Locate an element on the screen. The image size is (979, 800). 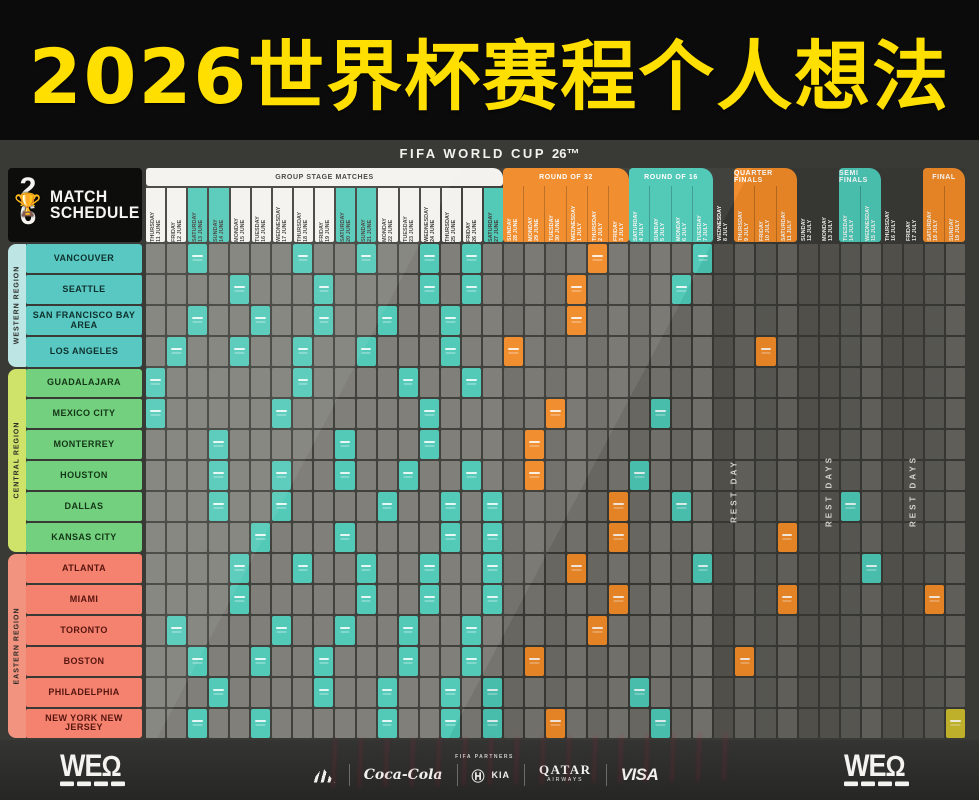
city-label: HOUSTON is located at coordinates (84, 476).